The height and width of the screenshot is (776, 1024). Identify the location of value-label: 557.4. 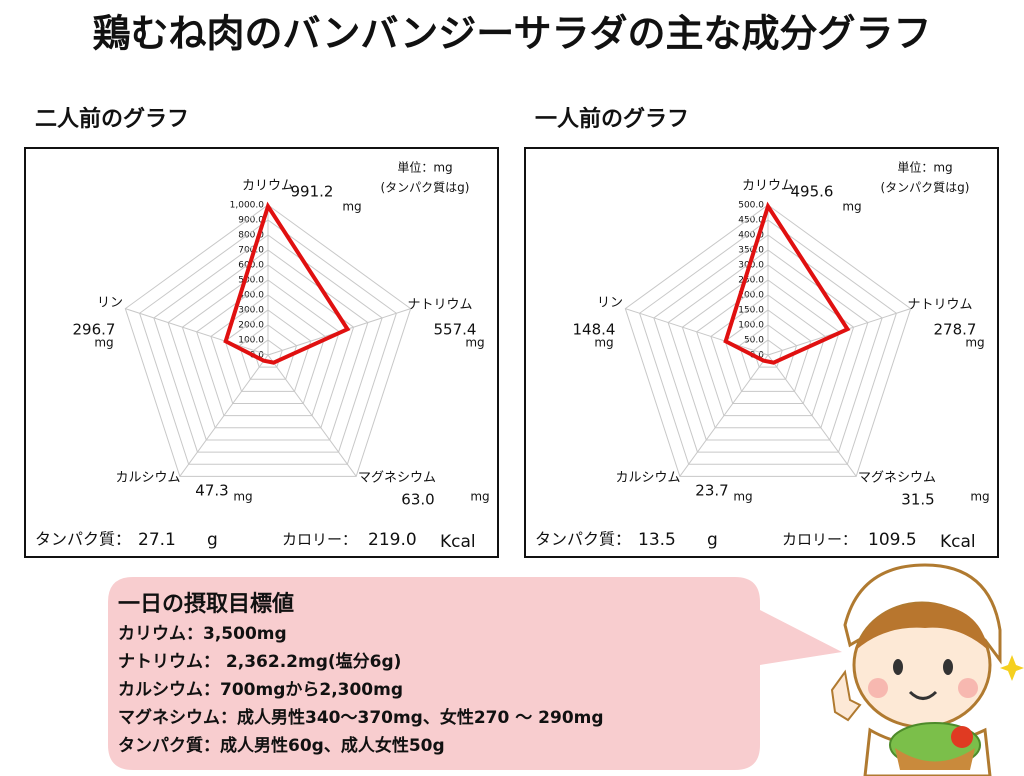
(455, 330).